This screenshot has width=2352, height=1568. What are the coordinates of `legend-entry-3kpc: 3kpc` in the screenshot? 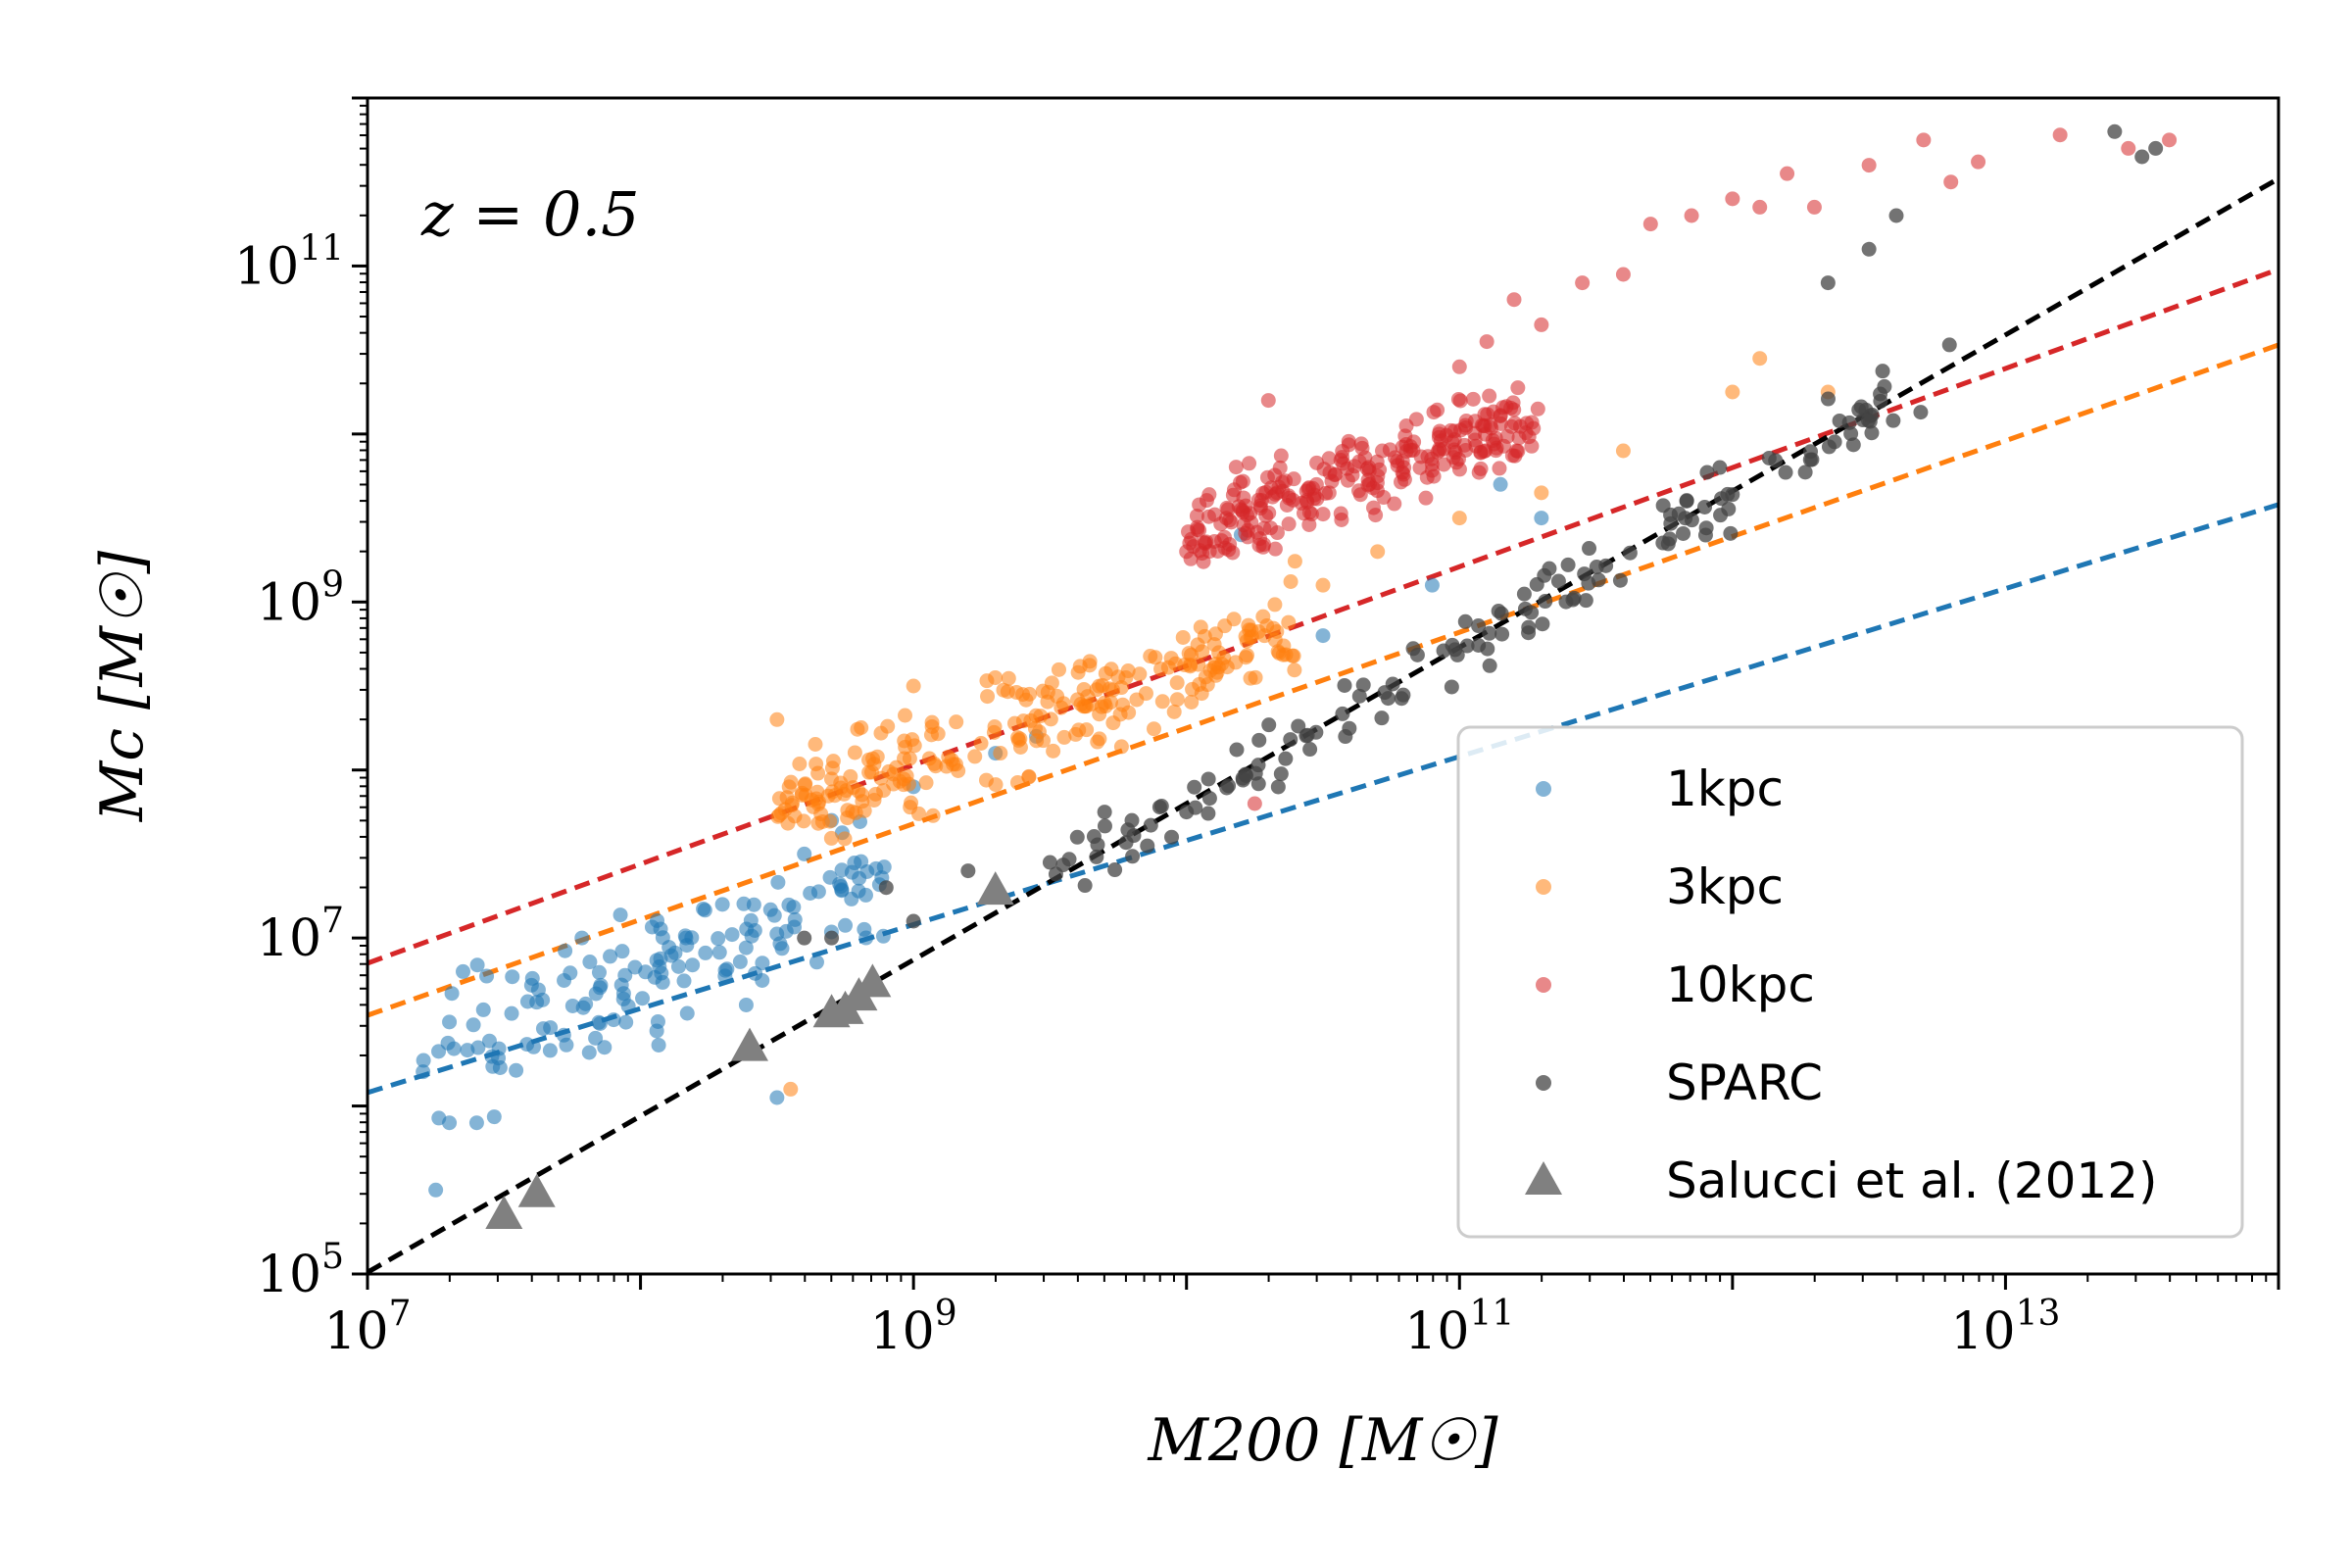 It's located at (1660, 886).